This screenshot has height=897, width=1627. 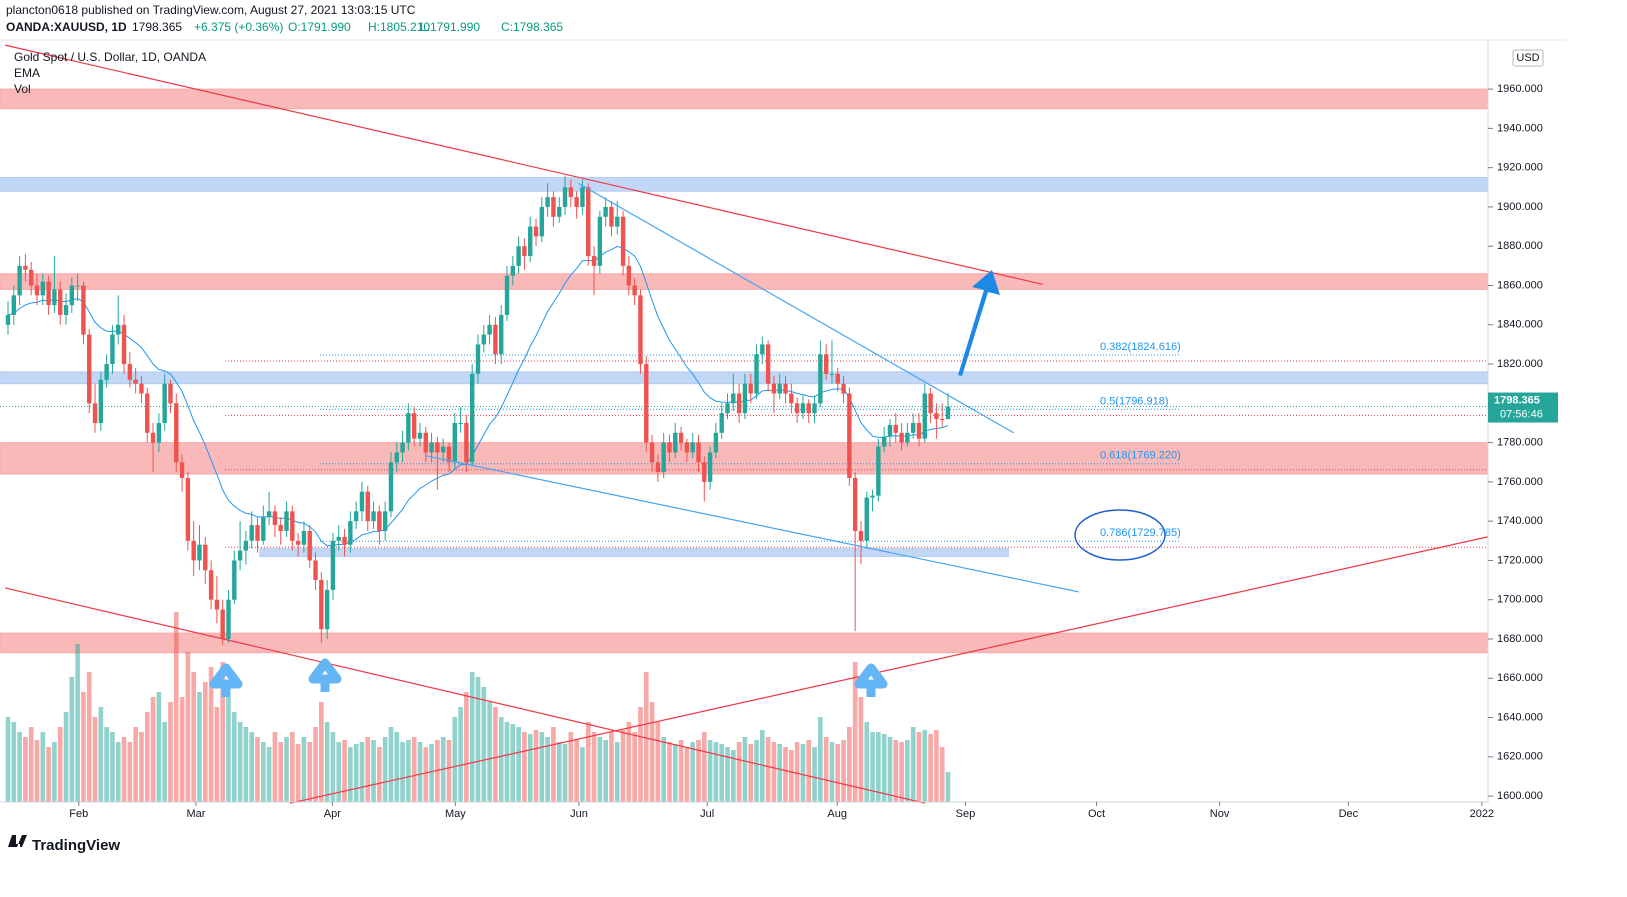 I want to click on currency: USD, so click(x=1527, y=58).